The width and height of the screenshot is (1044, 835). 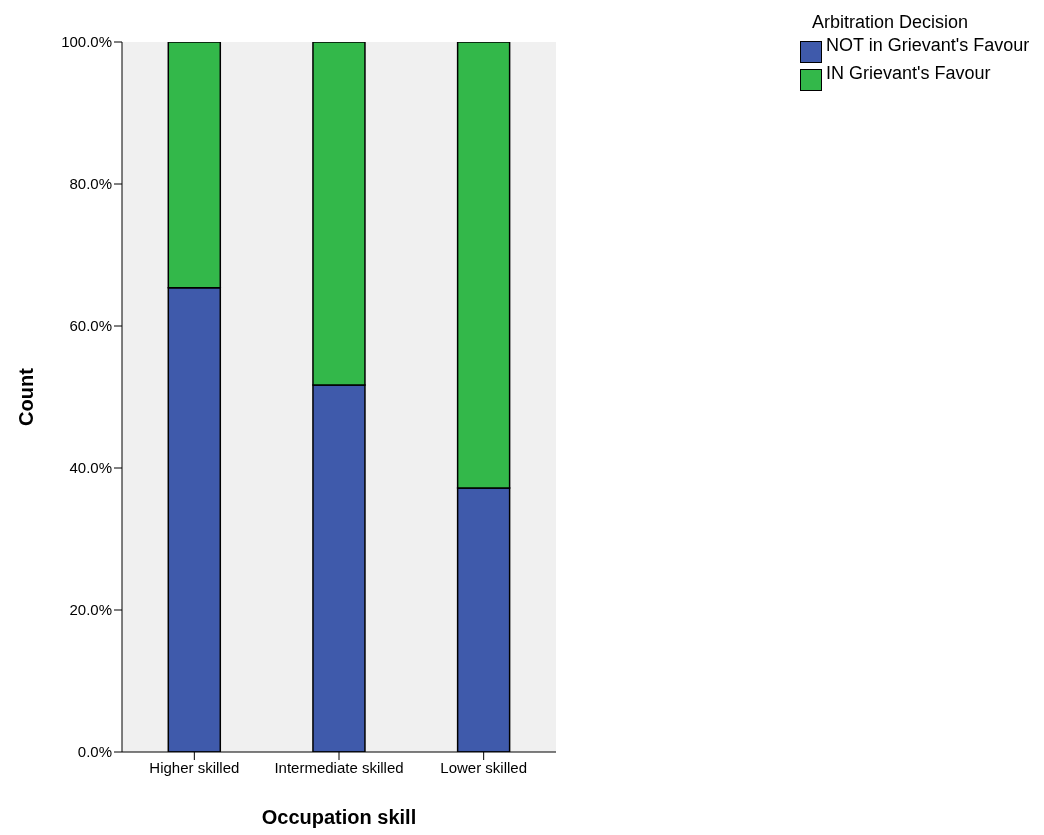 I want to click on legend-label: IN Grievant's Favour, so click(x=908, y=73).